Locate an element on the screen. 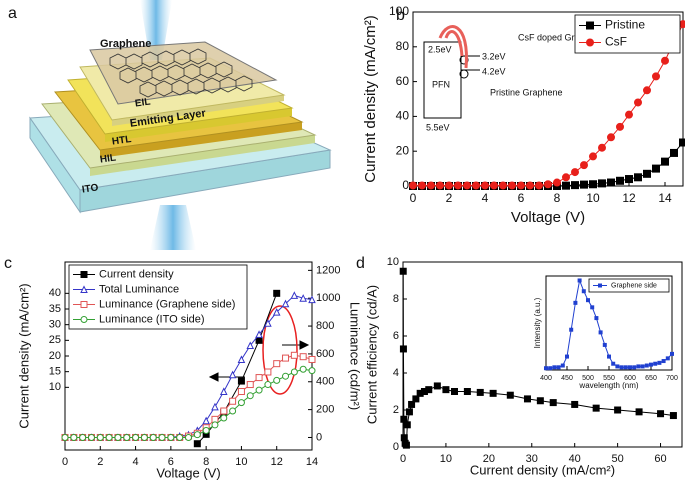 This screenshot has width=685, height=481. x-tick-label: 400 is located at coordinates (546, 378).